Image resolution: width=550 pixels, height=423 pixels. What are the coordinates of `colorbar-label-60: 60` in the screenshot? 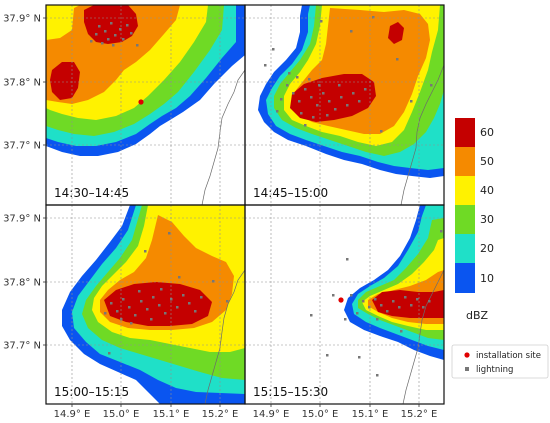 It's located at (487, 132).